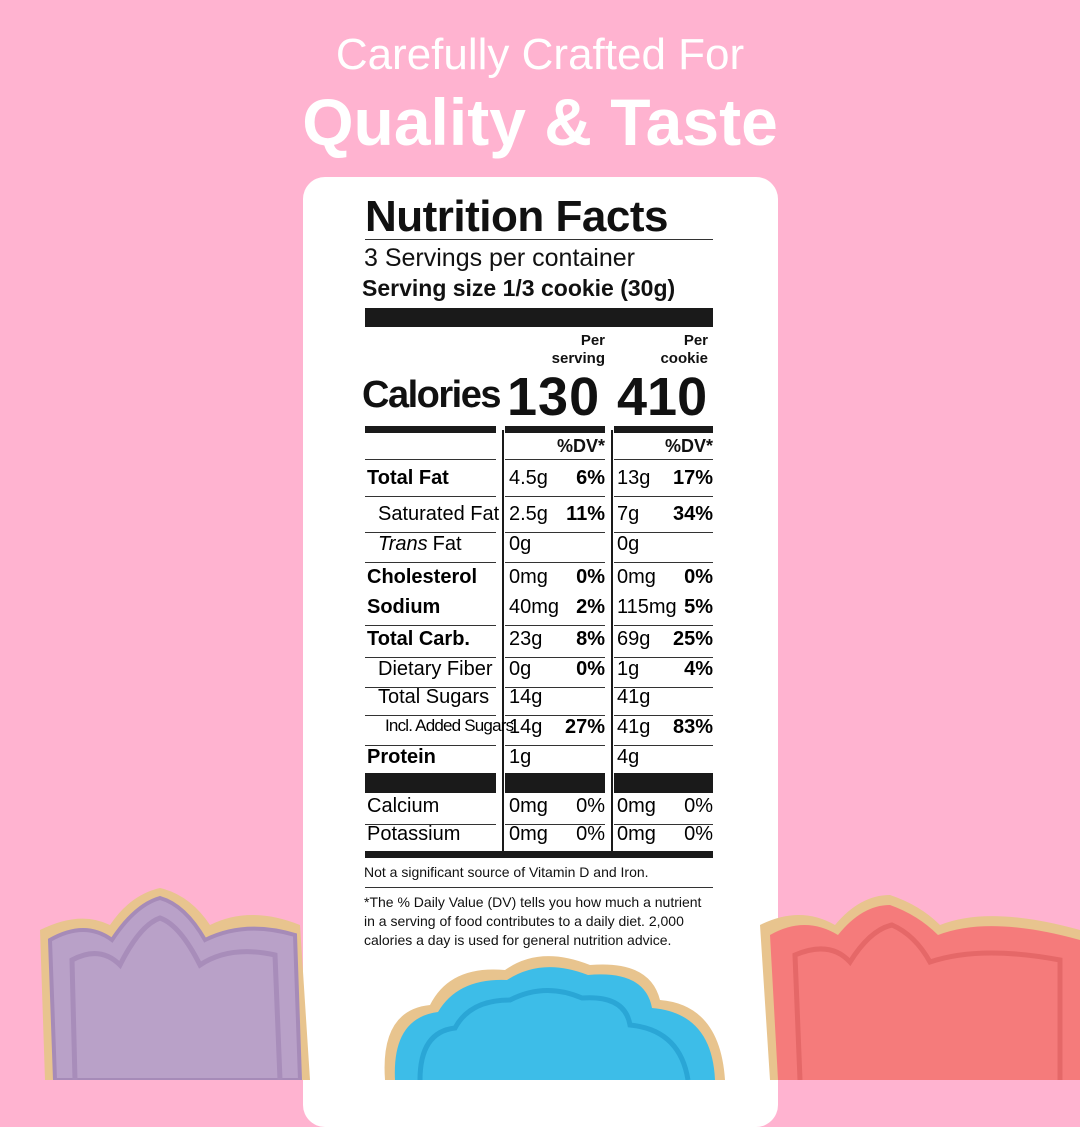 The height and width of the screenshot is (1127, 1080). Describe the element at coordinates (528, 514) in the screenshot. I see `amount: 2.5g` at that location.